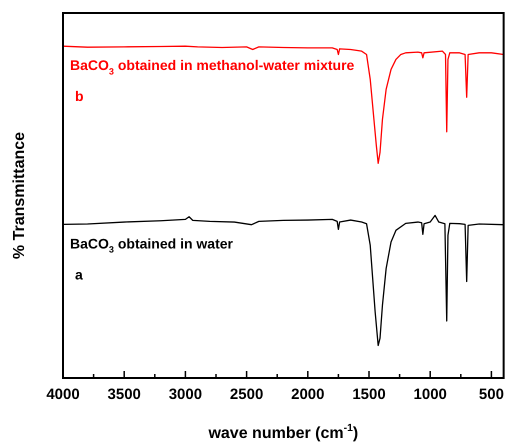 Image resolution: width=512 pixels, height=447 pixels. Describe the element at coordinates (185, 395) in the screenshot. I see `x-tick-label: 3000` at that location.